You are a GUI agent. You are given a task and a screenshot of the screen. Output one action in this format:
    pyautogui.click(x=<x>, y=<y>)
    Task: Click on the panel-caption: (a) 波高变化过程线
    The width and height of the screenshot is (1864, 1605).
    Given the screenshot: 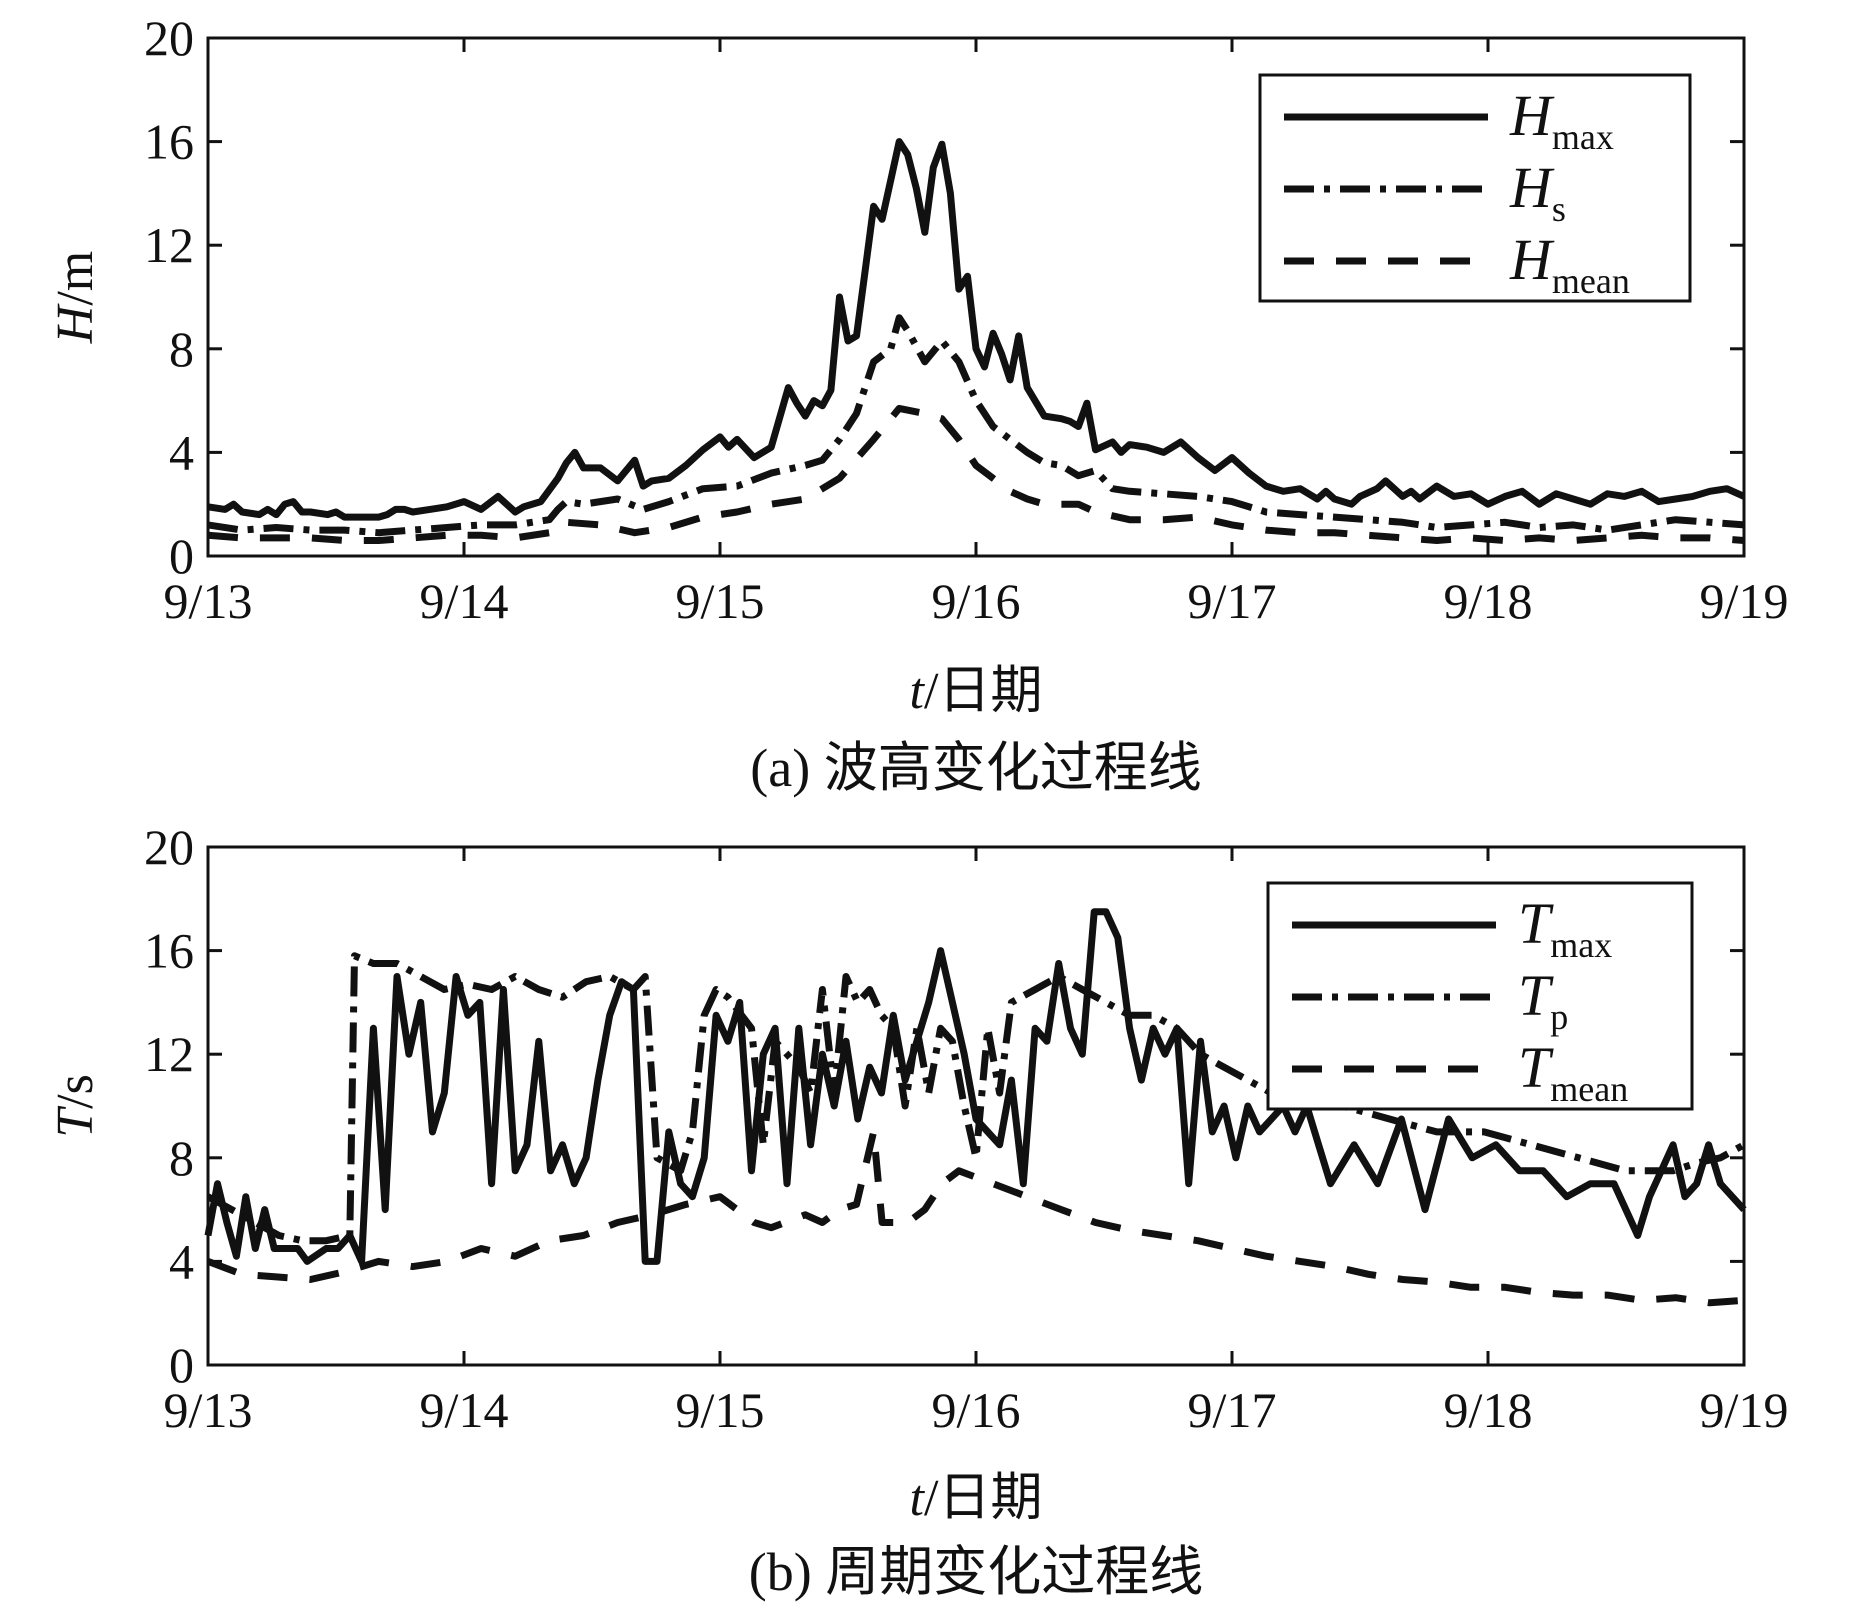 What is the action you would take?
    pyautogui.click(x=975, y=768)
    